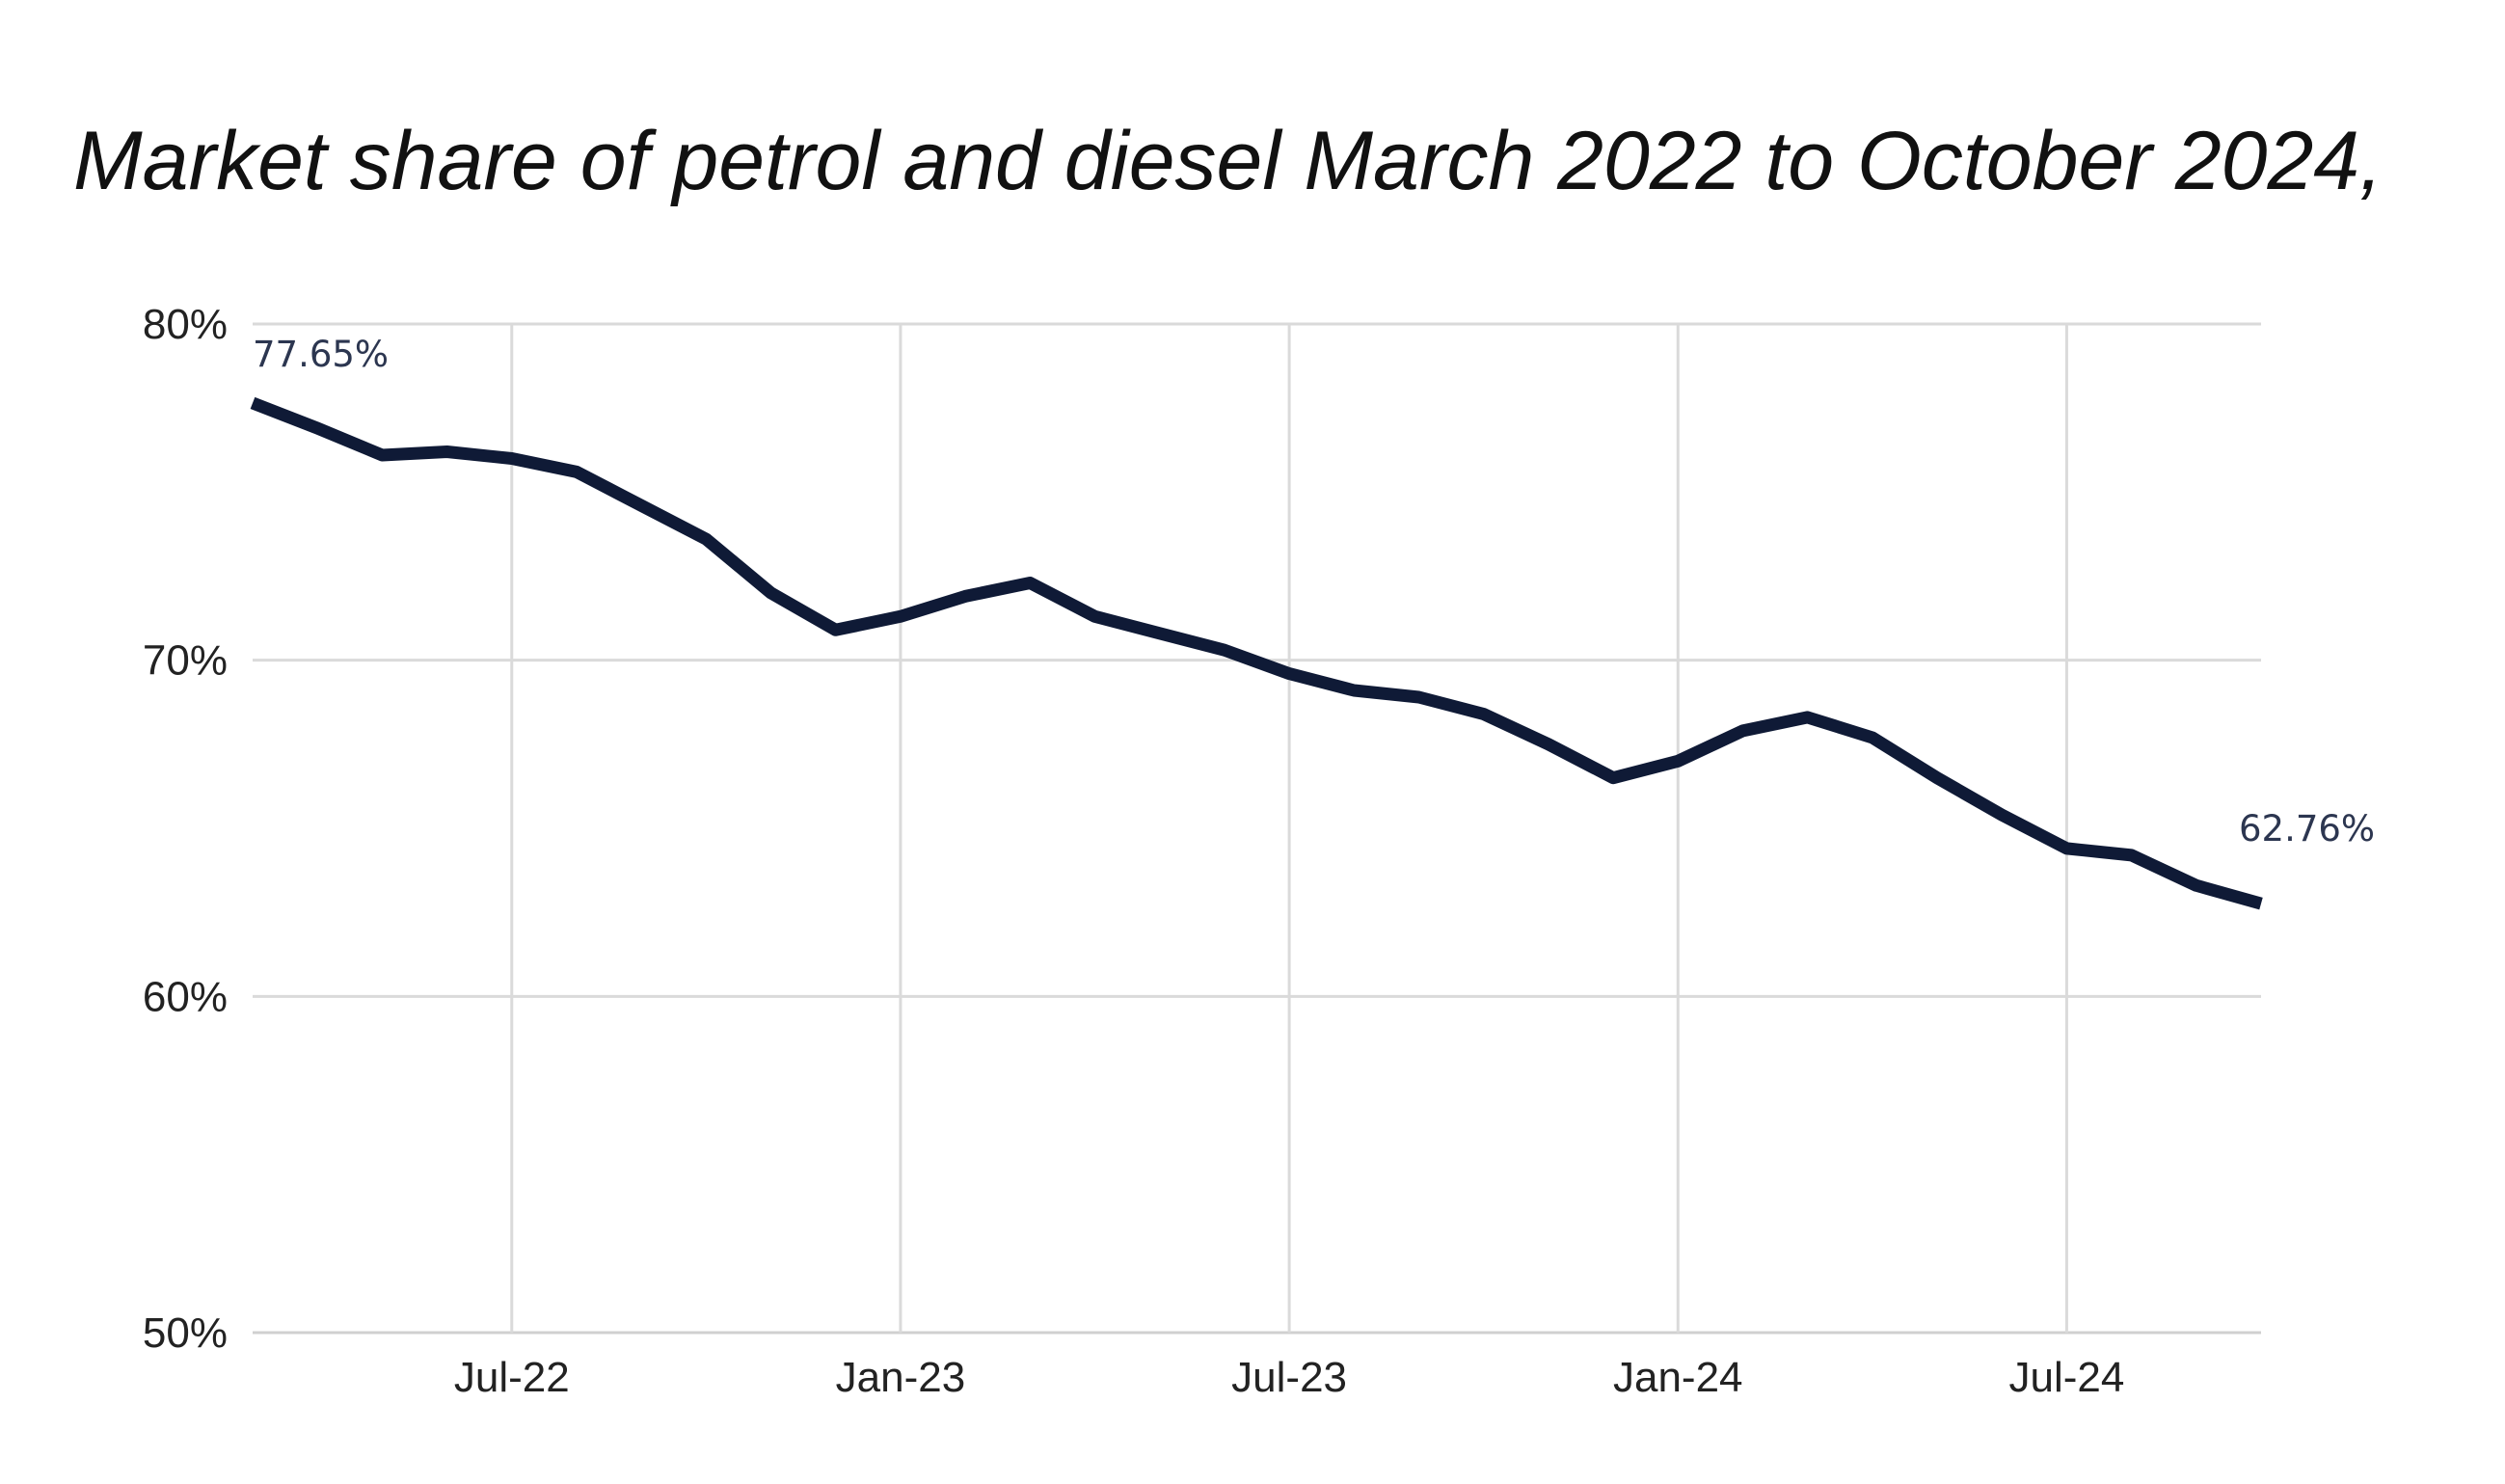  Describe the element at coordinates (185, 996) in the screenshot. I see `y-tick-label: 60%` at that location.